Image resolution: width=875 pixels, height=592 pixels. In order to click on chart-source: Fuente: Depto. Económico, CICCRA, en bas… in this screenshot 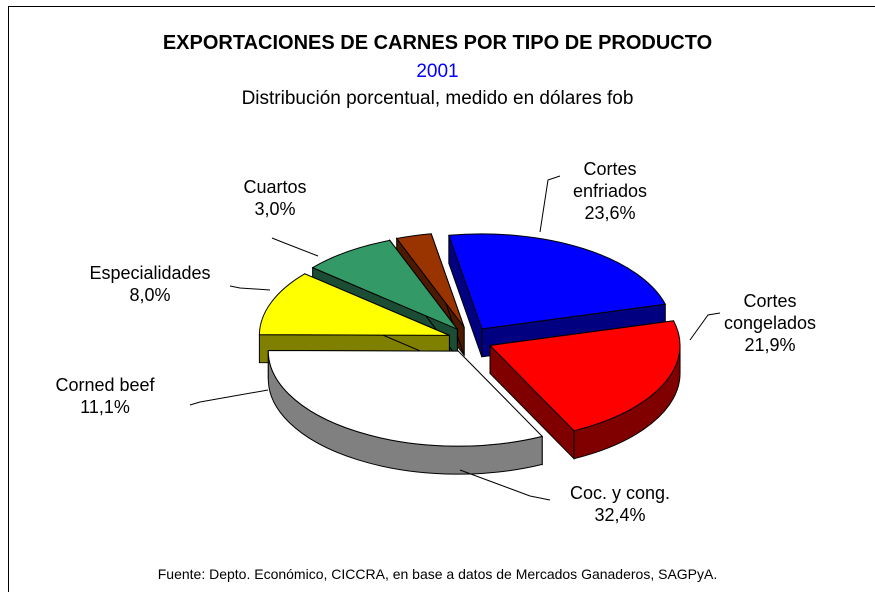, I will do `click(437, 574)`.